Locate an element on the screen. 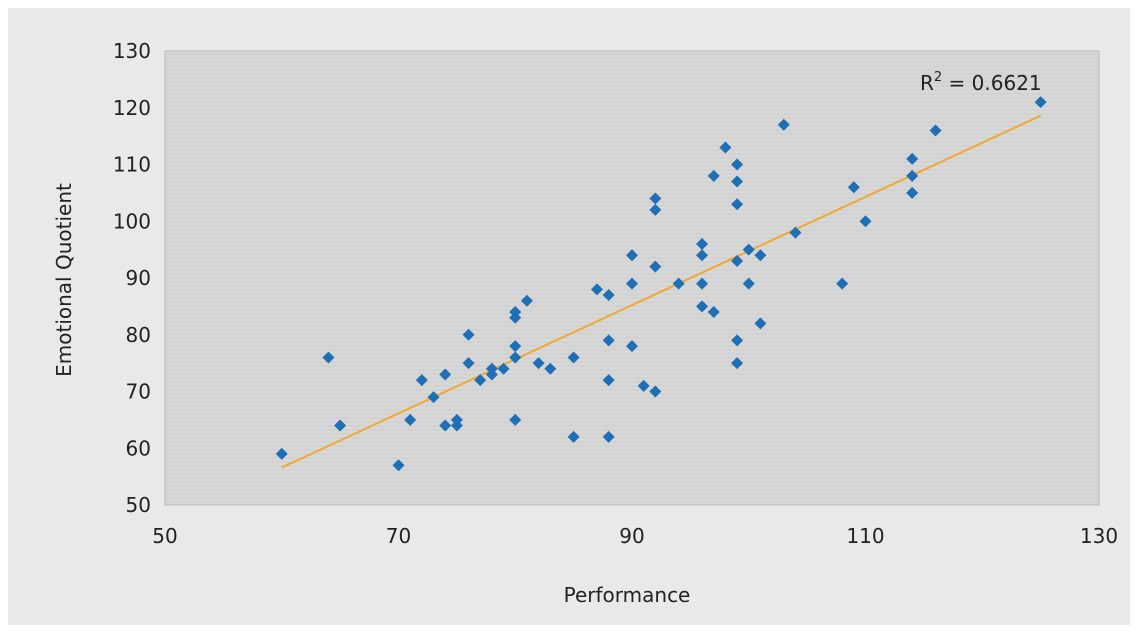 This screenshot has width=1138, height=633. x-axis-label: Performance is located at coordinates (627, 595).